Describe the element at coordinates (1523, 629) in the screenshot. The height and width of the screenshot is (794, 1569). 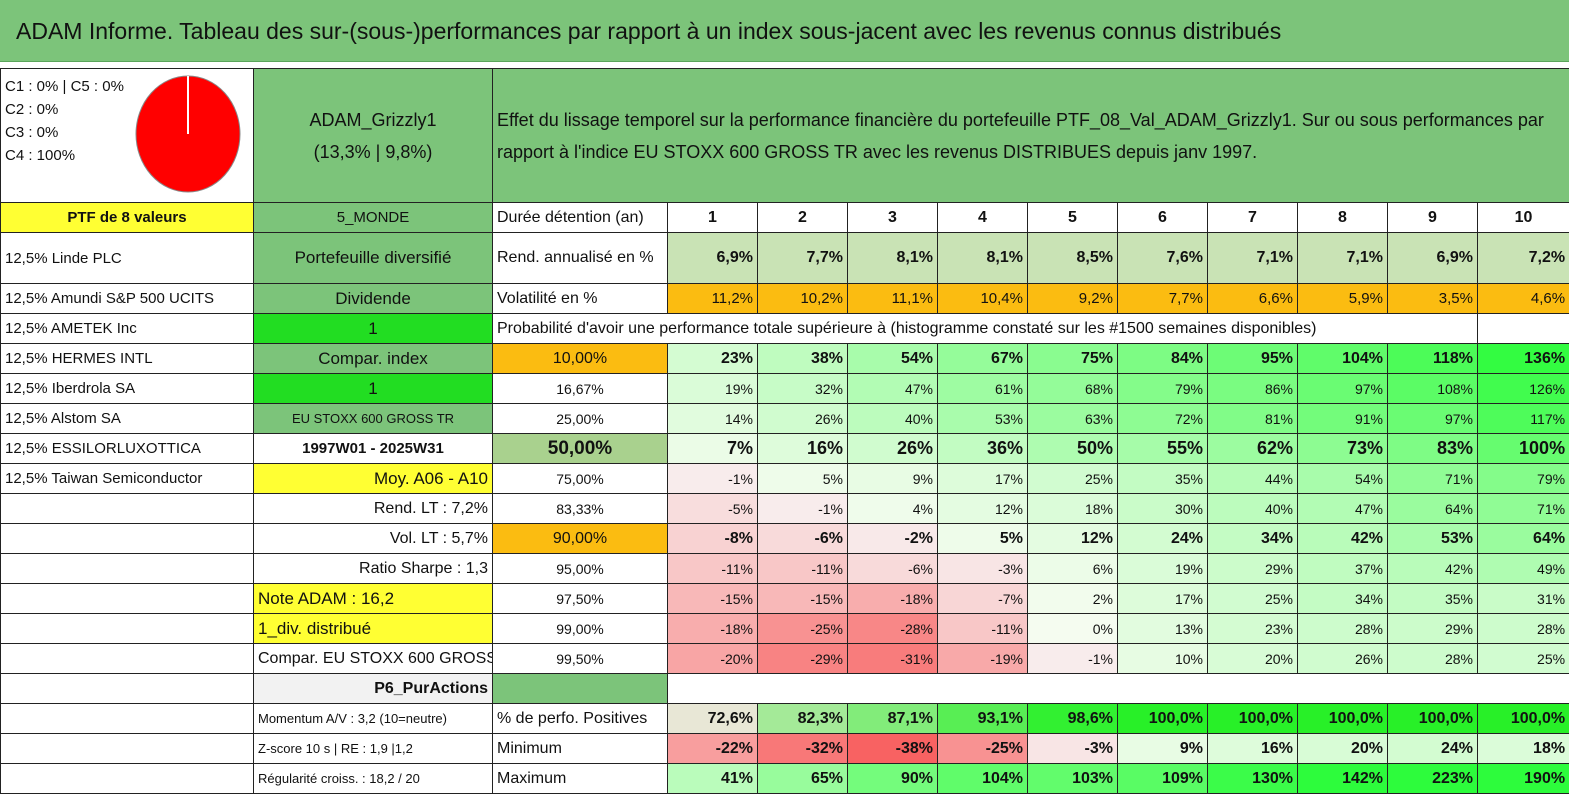
I see `quantile-value: 28%` at that location.